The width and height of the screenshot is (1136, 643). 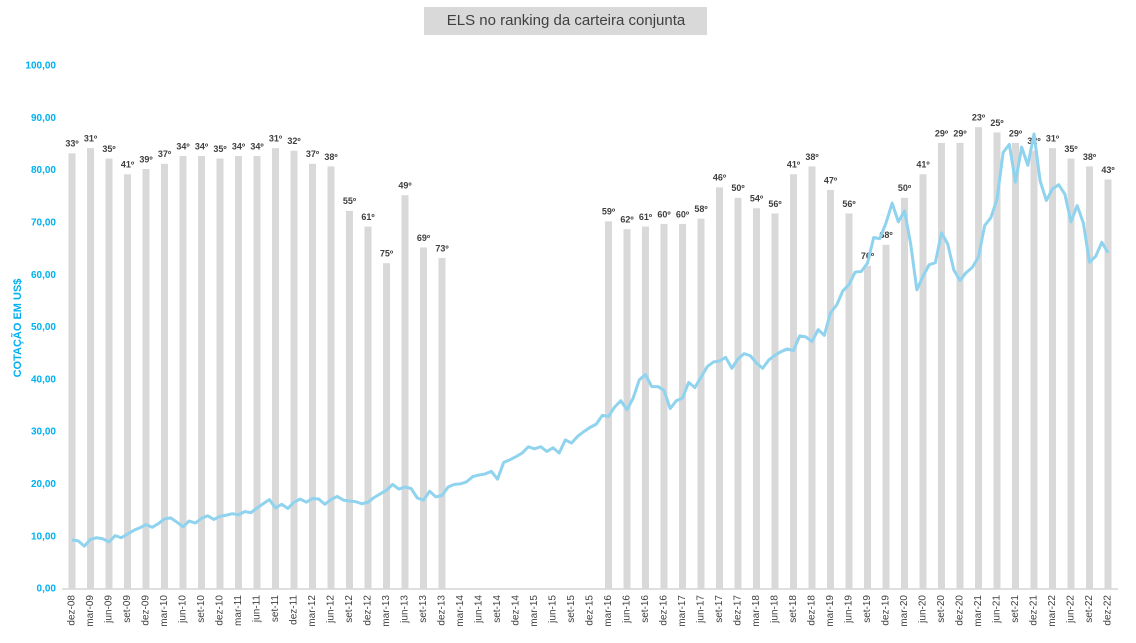 What do you see at coordinates (849, 609) in the screenshot?
I see `x-tick-label: jun-19` at bounding box center [849, 609].